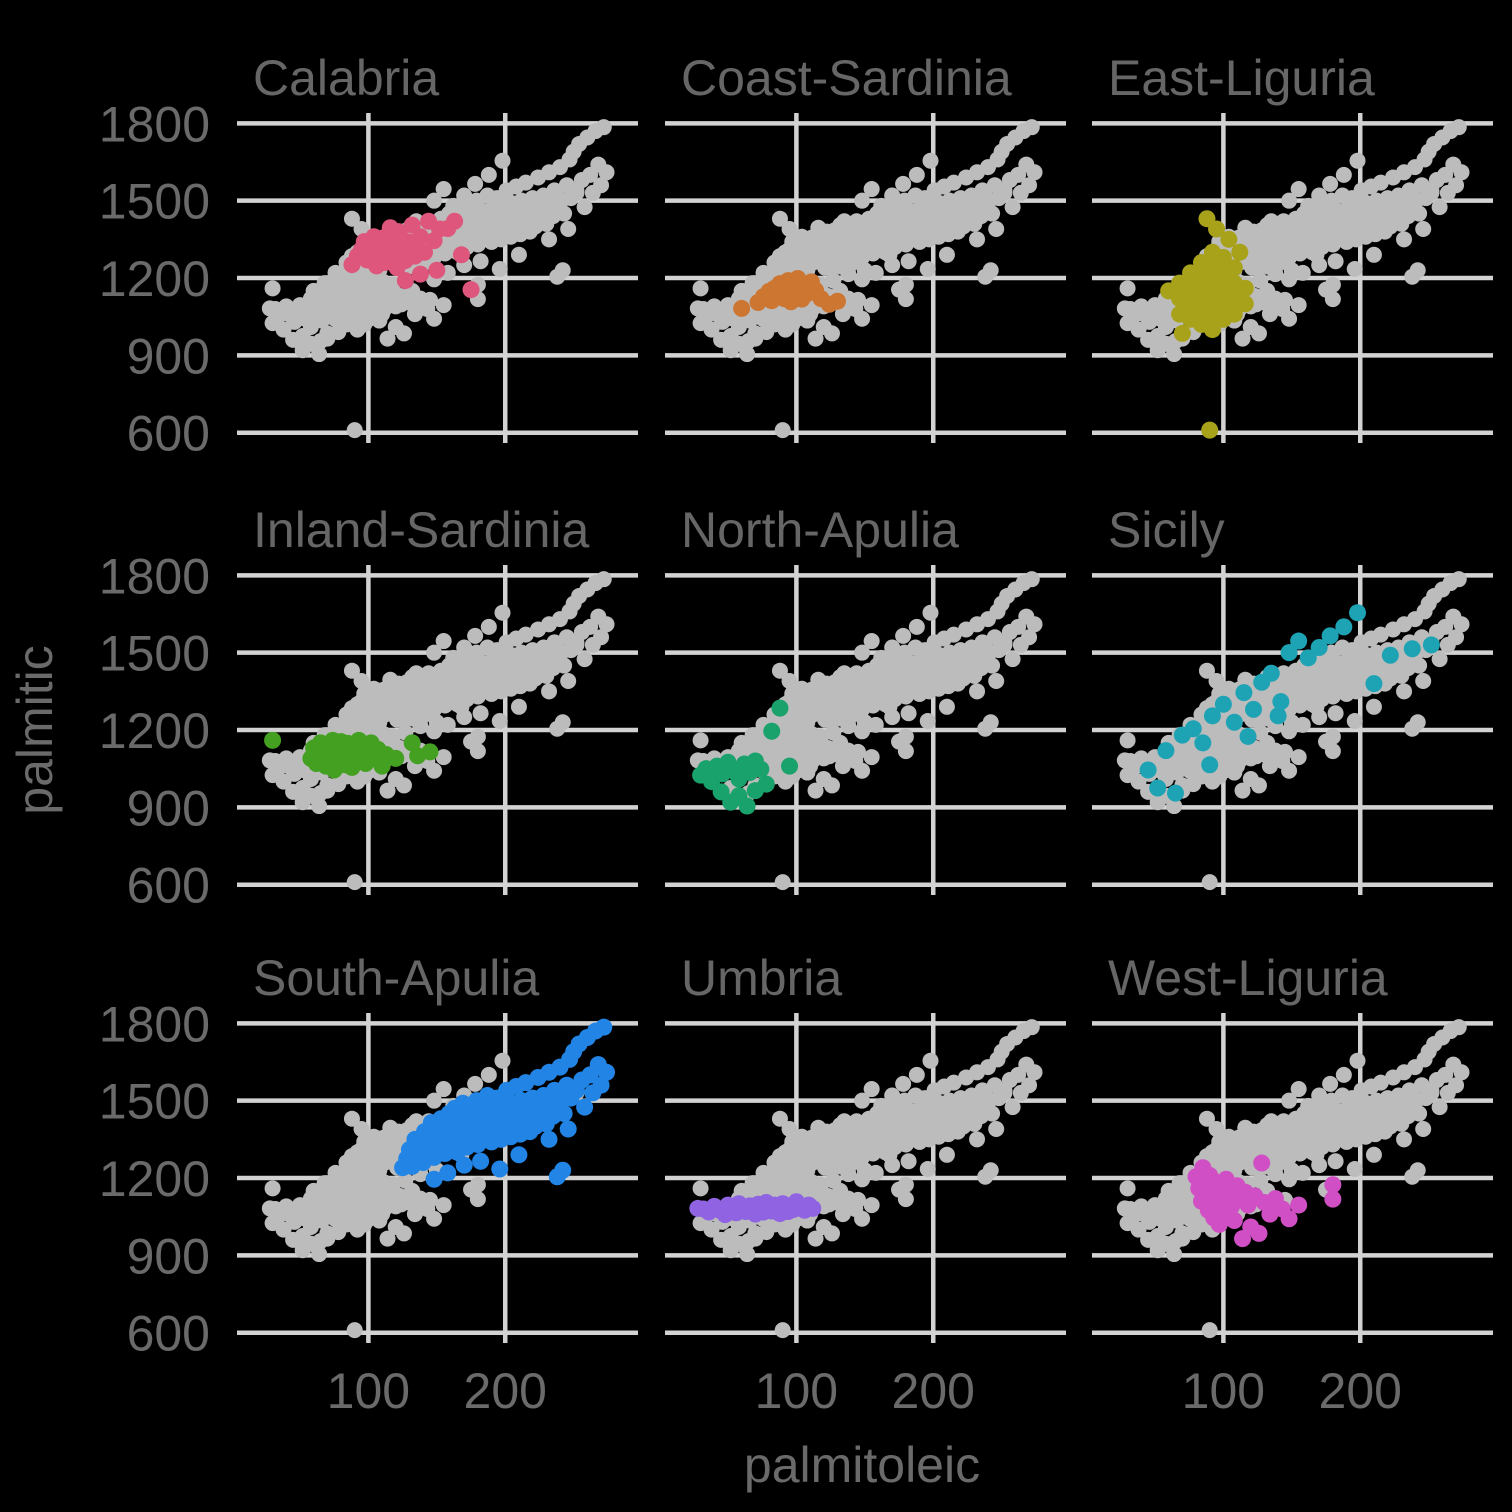  What do you see at coordinates (471, 290) in the screenshot?
I see `highlight-point-calabria` at bounding box center [471, 290].